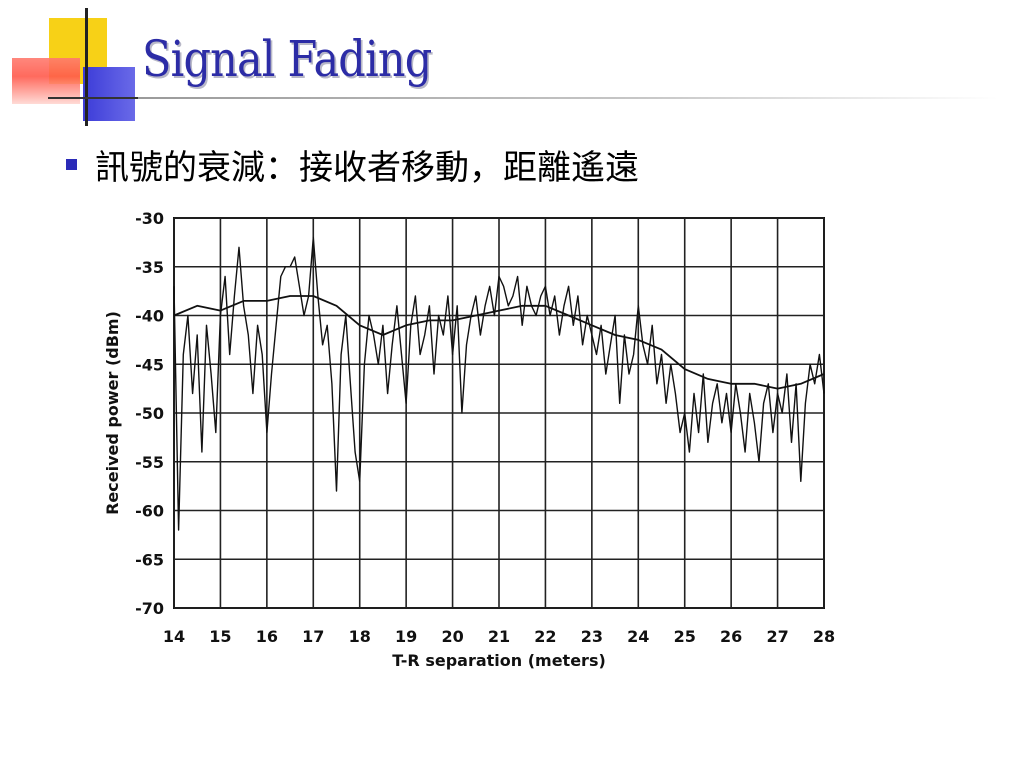 This screenshot has width=1024, height=768. Describe the element at coordinates (93, 98) in the screenshot. I see `title-decoration-hline` at that location.